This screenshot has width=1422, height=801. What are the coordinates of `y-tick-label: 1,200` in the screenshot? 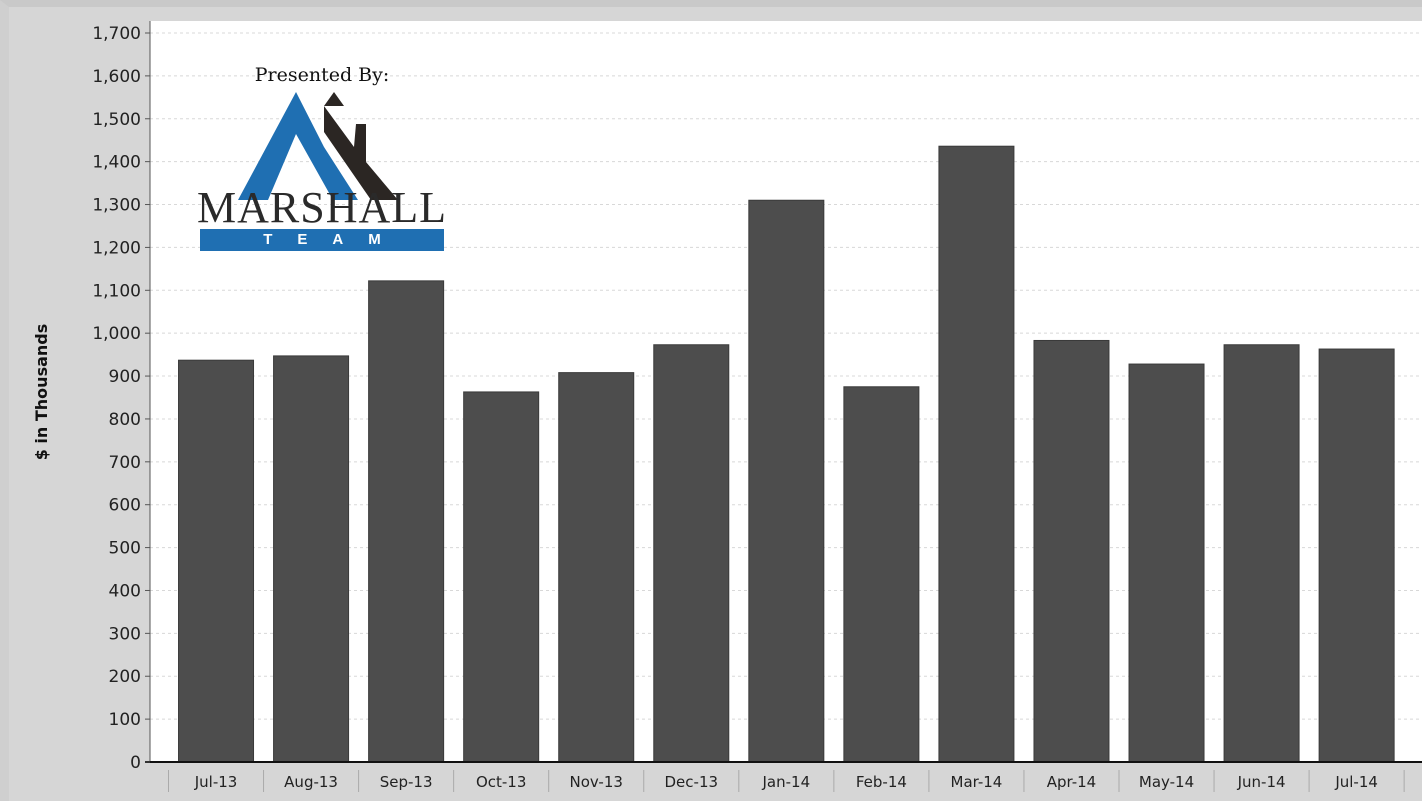 It's located at (116, 248).